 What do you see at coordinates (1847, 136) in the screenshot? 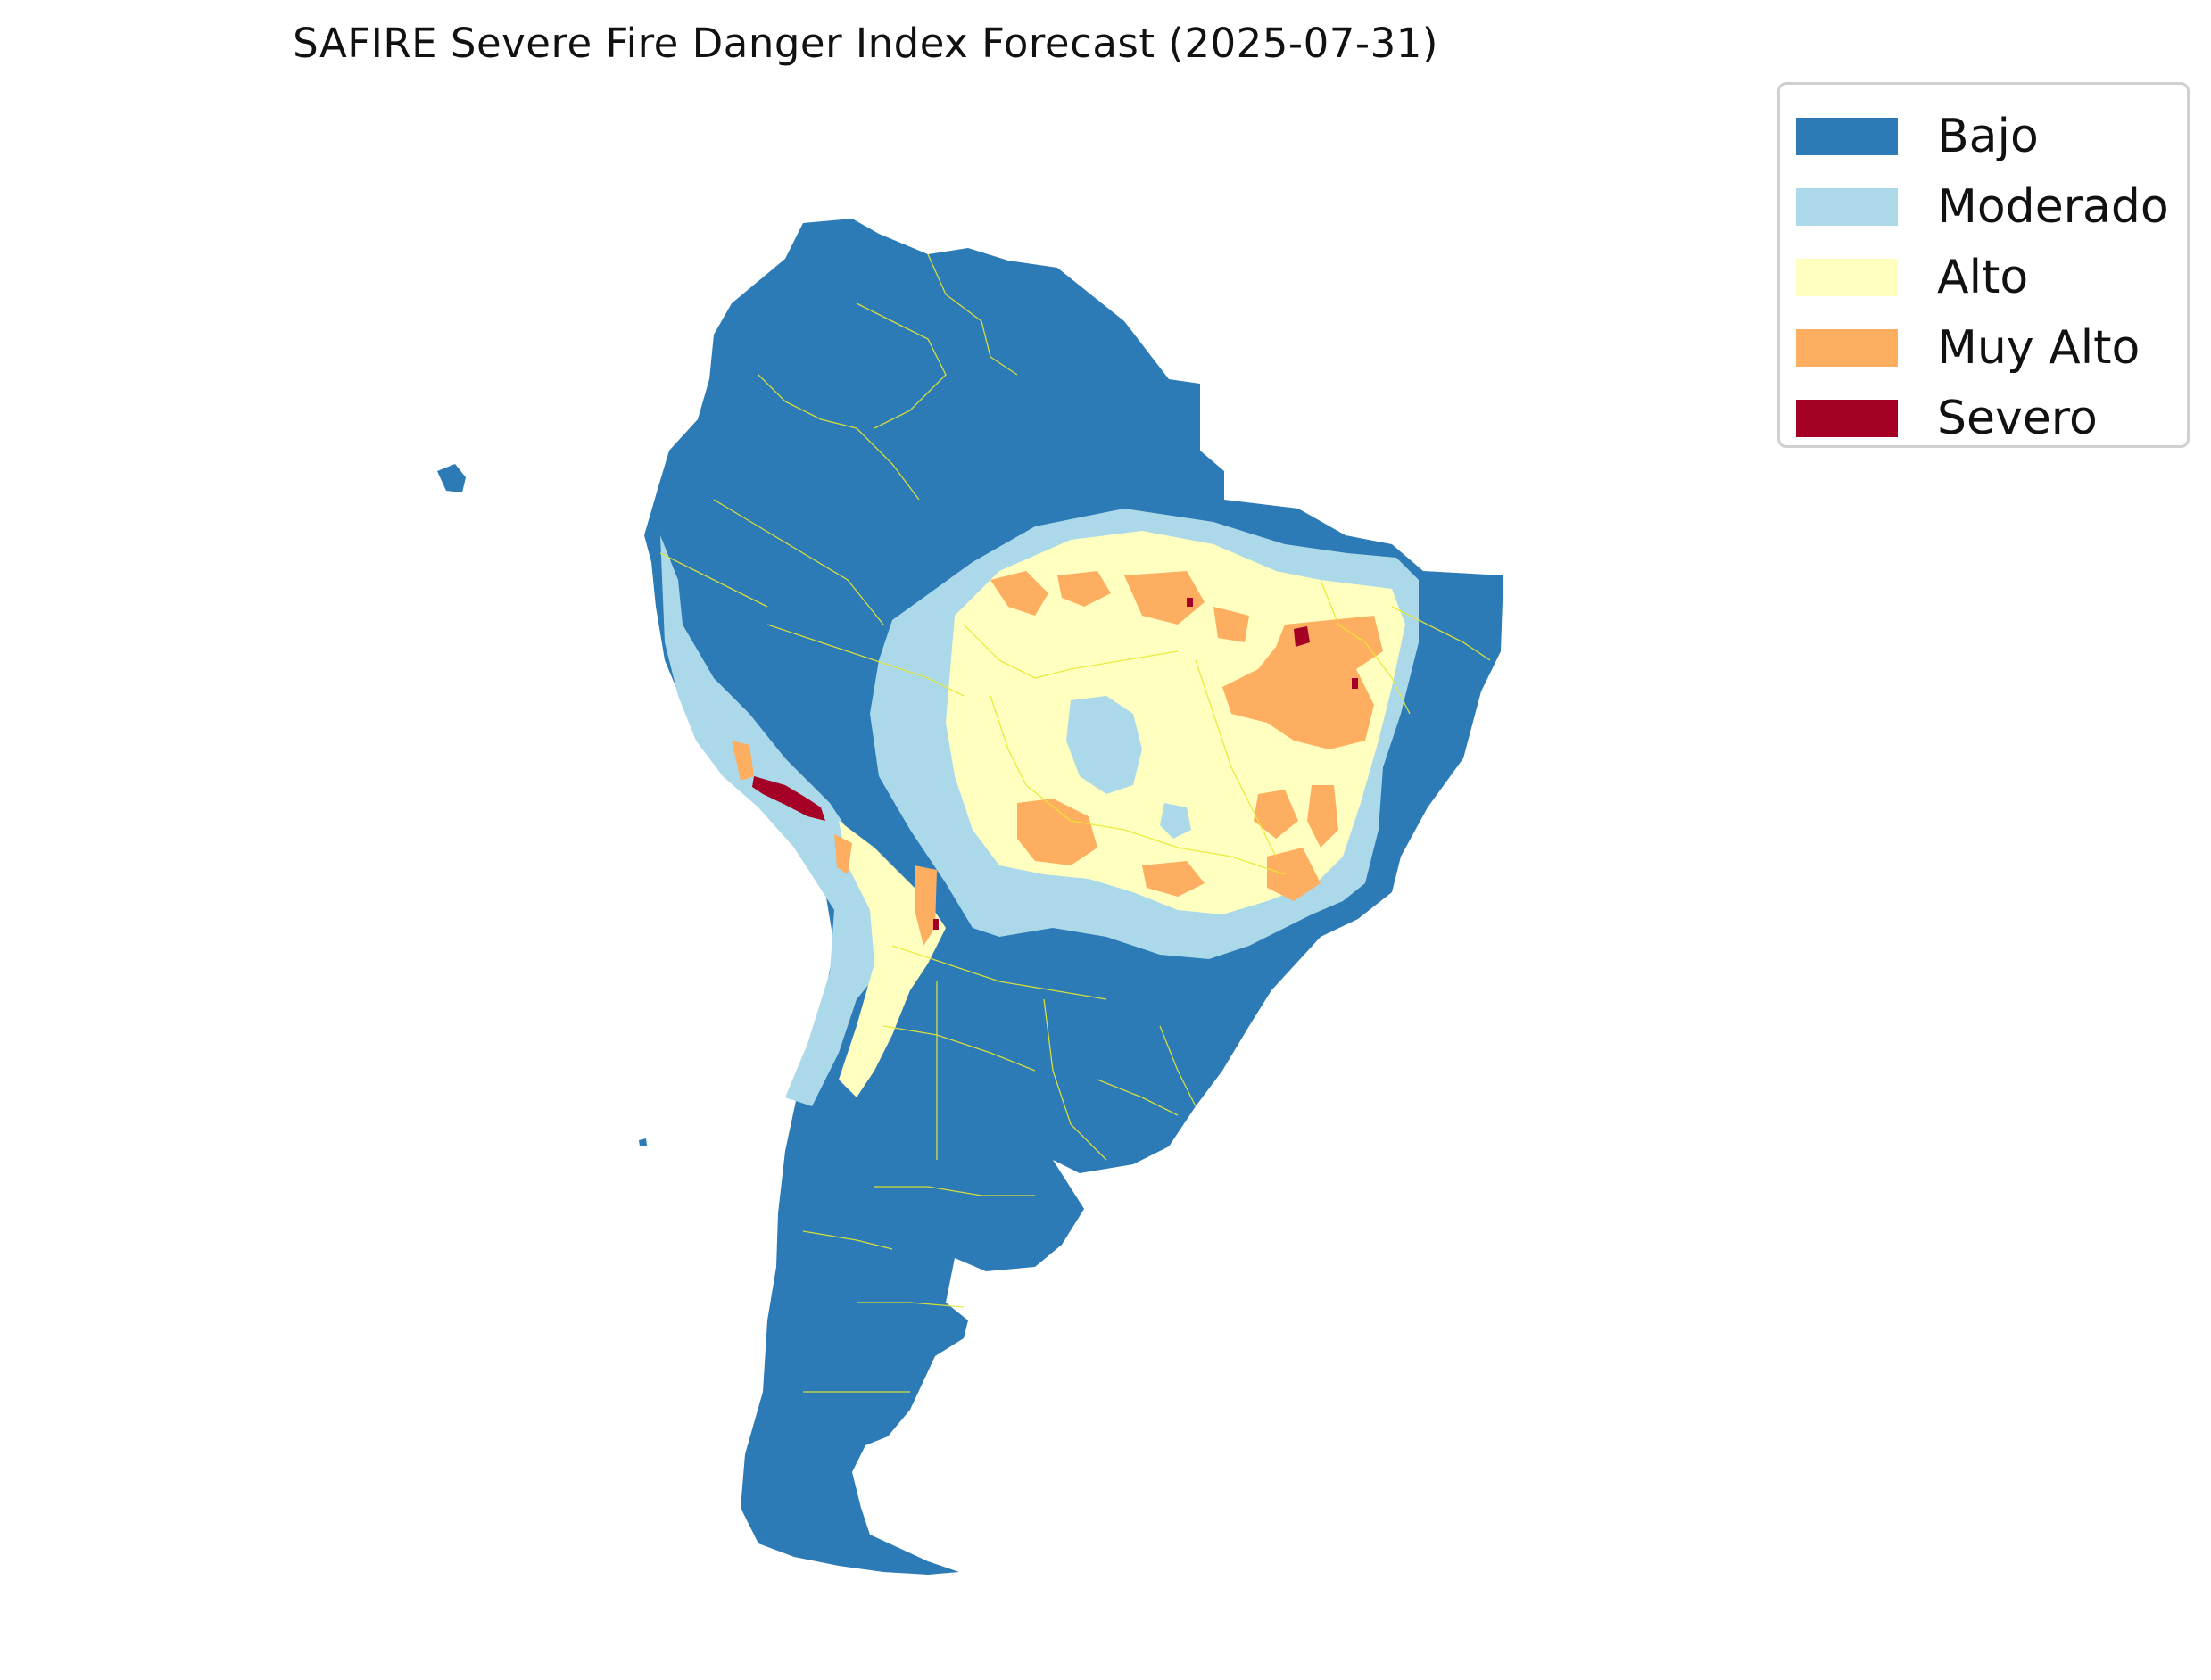
I see `legend-swatch-bajo` at bounding box center [1847, 136].